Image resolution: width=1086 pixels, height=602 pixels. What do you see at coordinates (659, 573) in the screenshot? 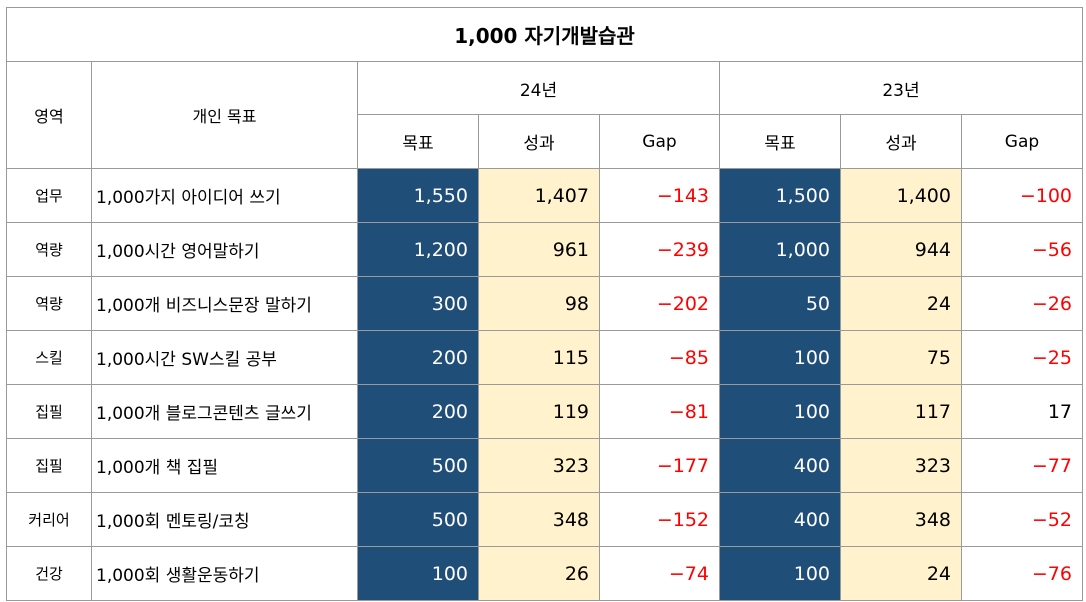
I see `gap-24-cell: −74` at bounding box center [659, 573].